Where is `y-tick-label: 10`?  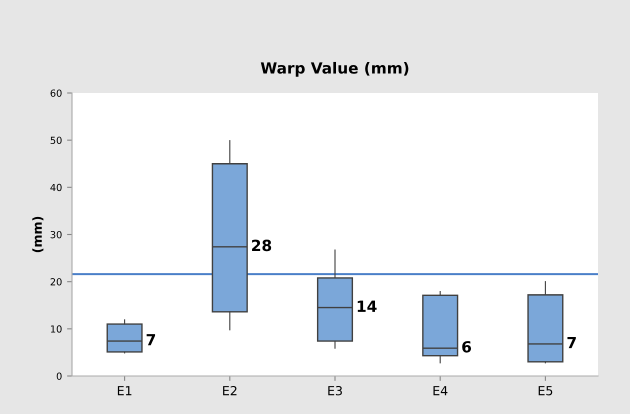 y-tick-label: 10 is located at coordinates (56, 329).